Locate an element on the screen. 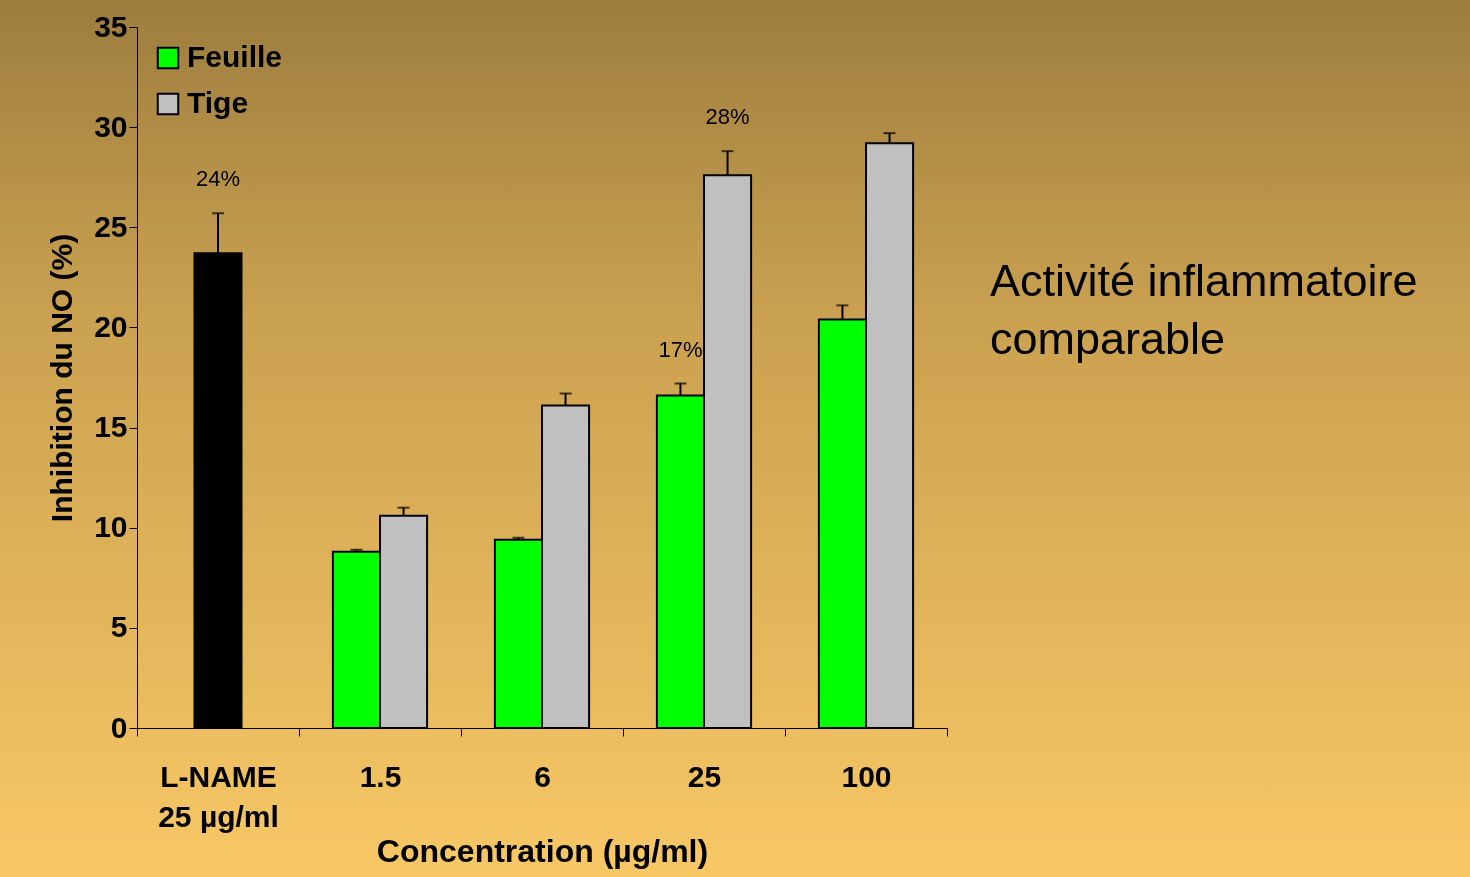  y-tick-label: 5 is located at coordinates (119, 627).